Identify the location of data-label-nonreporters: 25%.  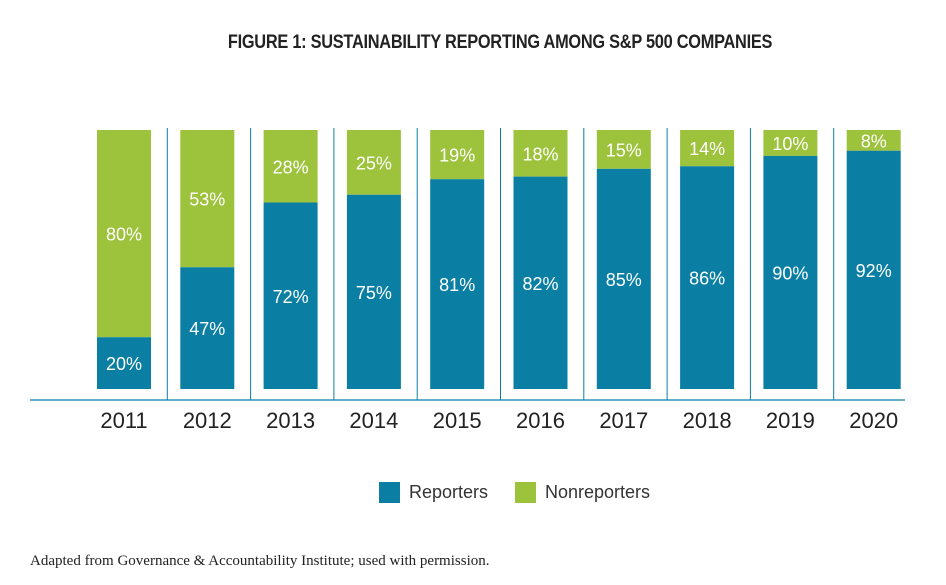
(374, 163).